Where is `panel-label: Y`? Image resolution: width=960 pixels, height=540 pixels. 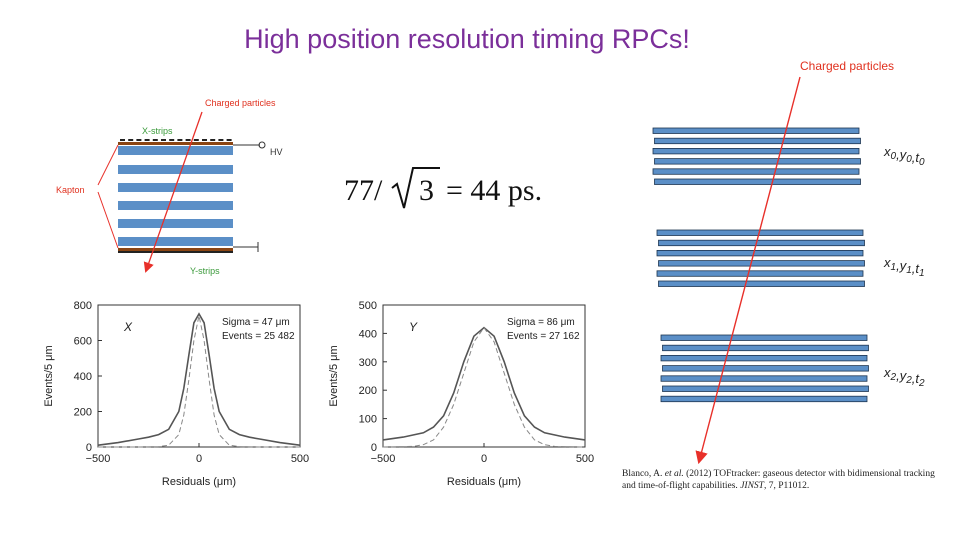
panel-label: Y is located at coordinates (413, 327).